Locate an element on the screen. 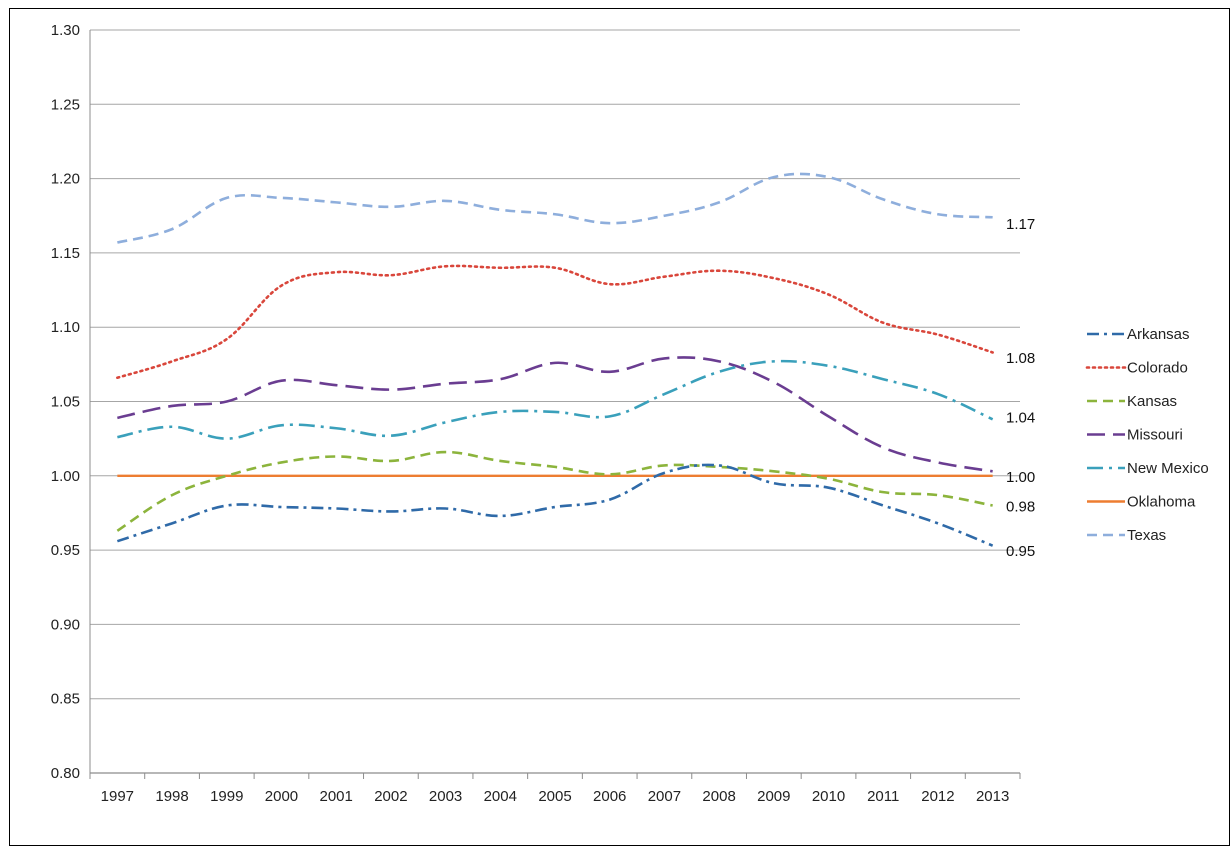 The width and height of the screenshot is (1232, 848). legend-label-missouri: Missouri is located at coordinates (1155, 435).